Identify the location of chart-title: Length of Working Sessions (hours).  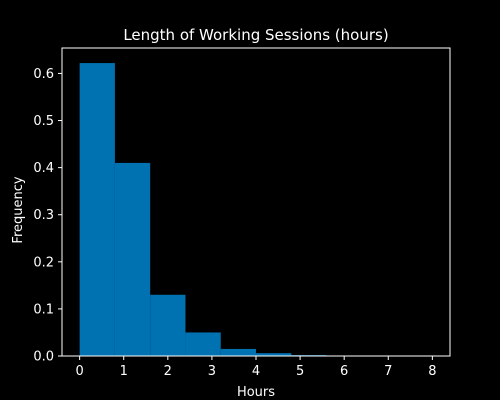
(255, 35).